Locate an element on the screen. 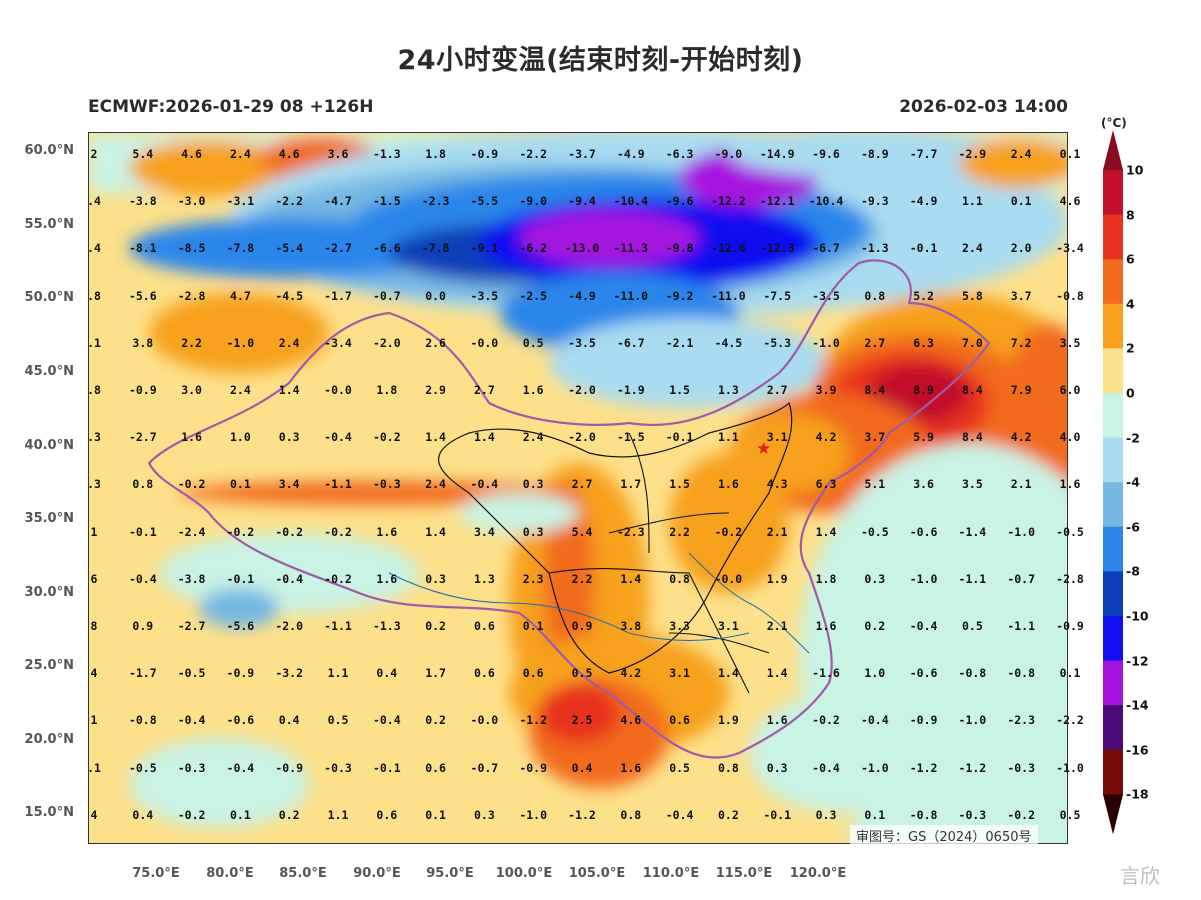  lat-label-25: 25.0°N is located at coordinates (49, 665).